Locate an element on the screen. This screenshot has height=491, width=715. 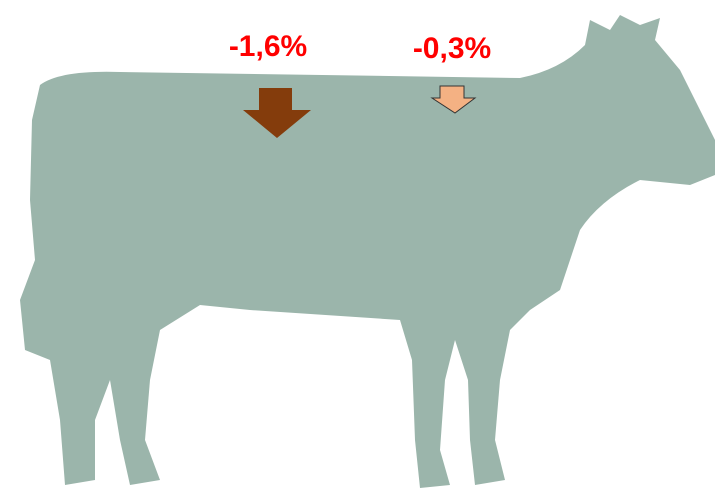
change-label: -1,6% is located at coordinates (268, 46).